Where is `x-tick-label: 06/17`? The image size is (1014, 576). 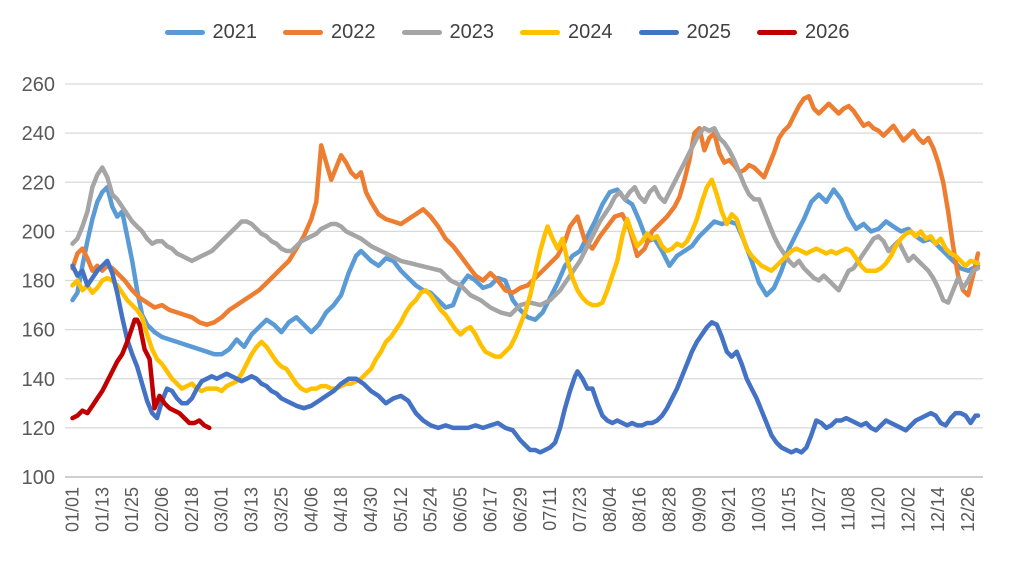 x-tick-label: 06/17 is located at coordinates (490, 509).